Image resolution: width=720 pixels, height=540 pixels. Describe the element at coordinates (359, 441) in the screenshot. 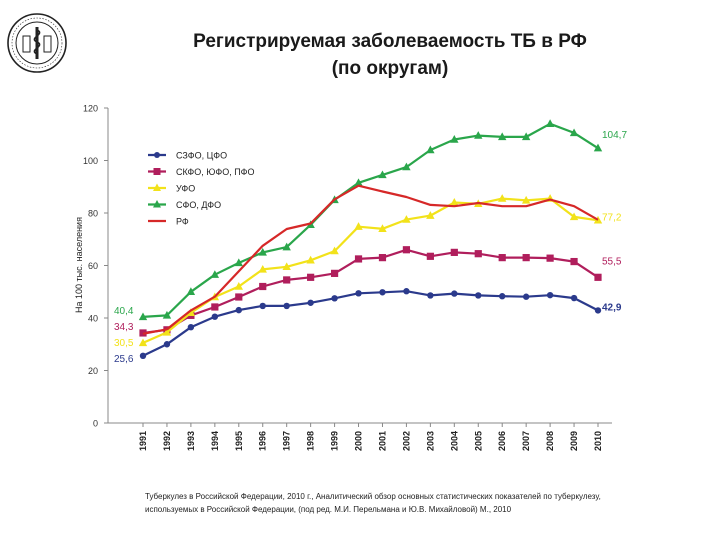

I see `x-tick-label: 2000` at that location.